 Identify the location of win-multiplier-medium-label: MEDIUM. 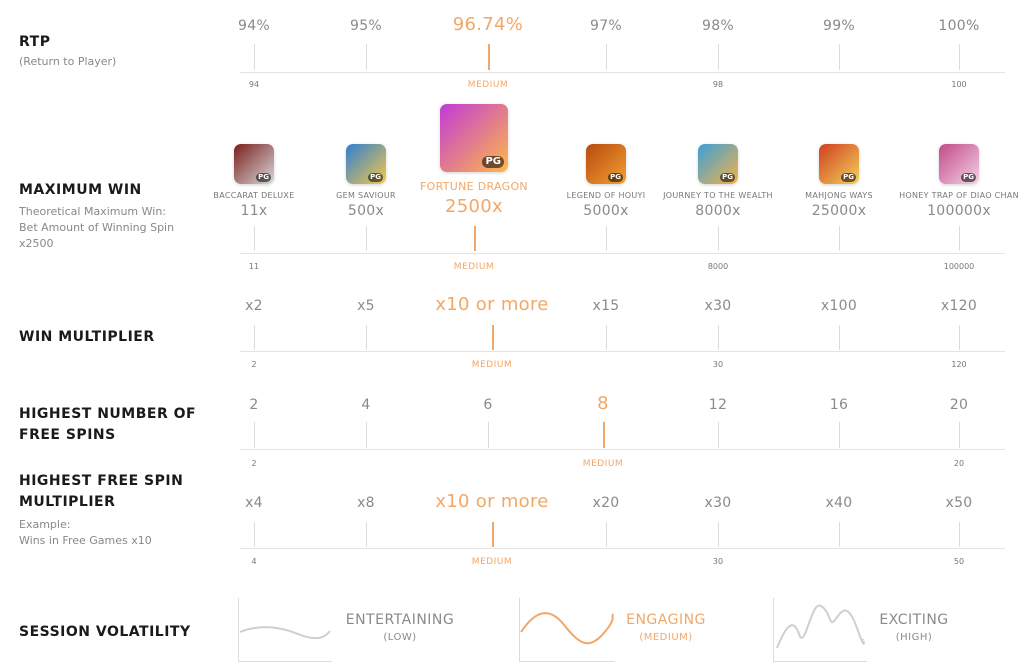
(492, 365).